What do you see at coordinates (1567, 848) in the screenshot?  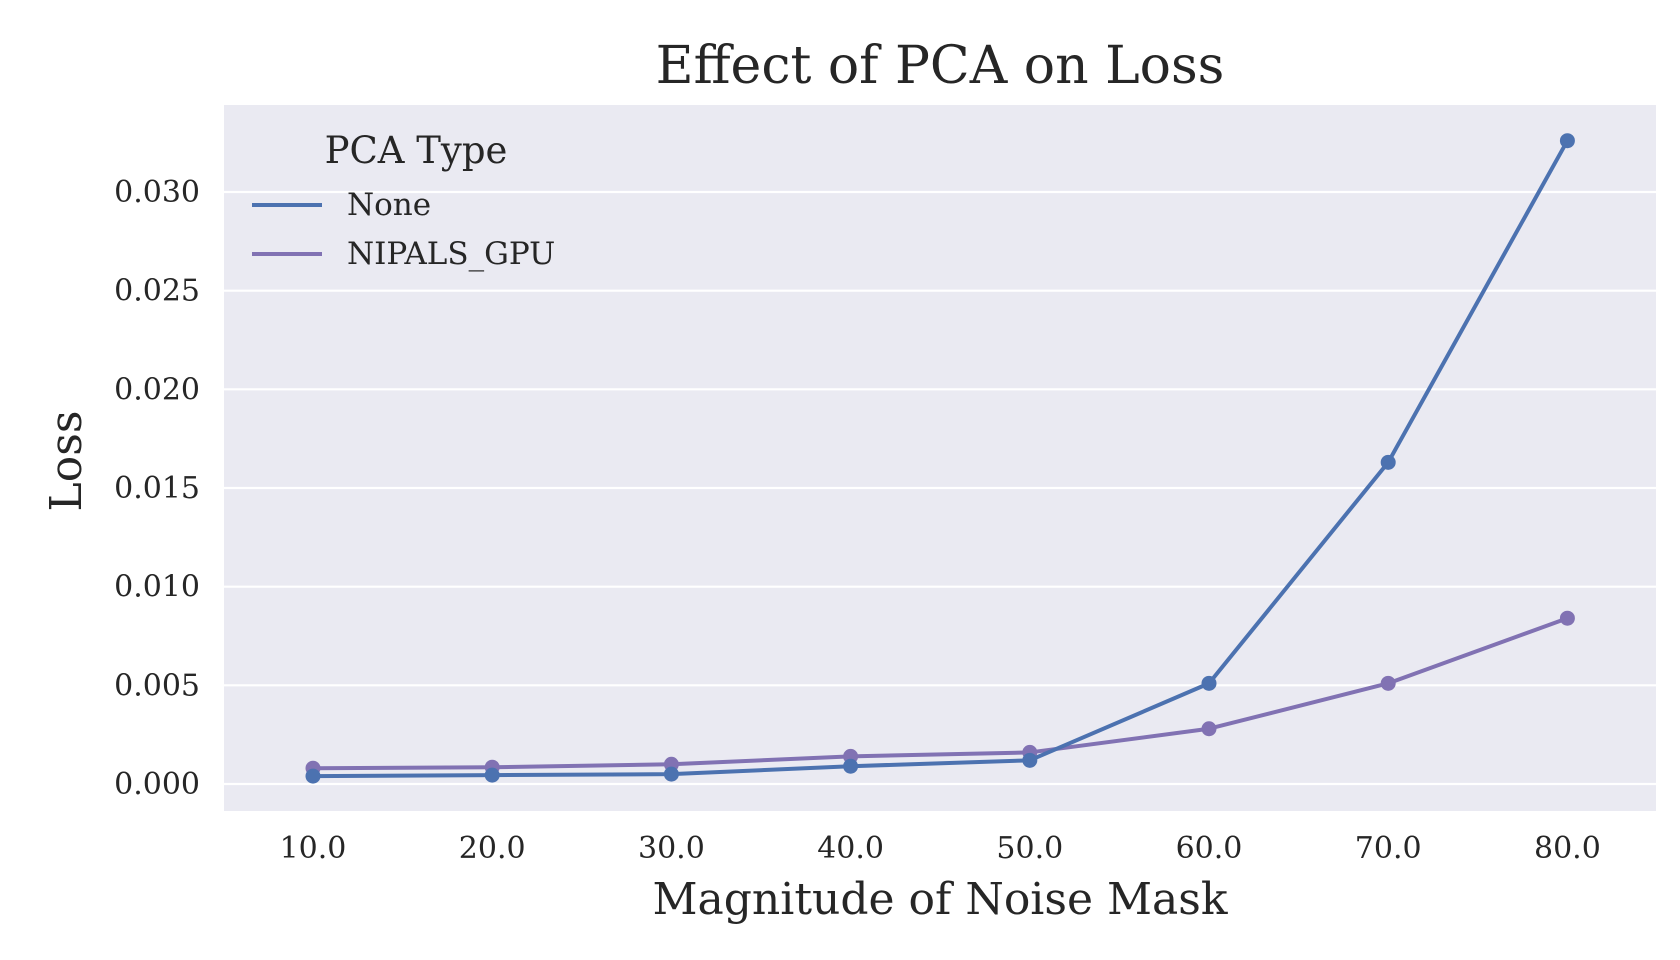 I see `x-tick-label: 80.0` at bounding box center [1567, 848].